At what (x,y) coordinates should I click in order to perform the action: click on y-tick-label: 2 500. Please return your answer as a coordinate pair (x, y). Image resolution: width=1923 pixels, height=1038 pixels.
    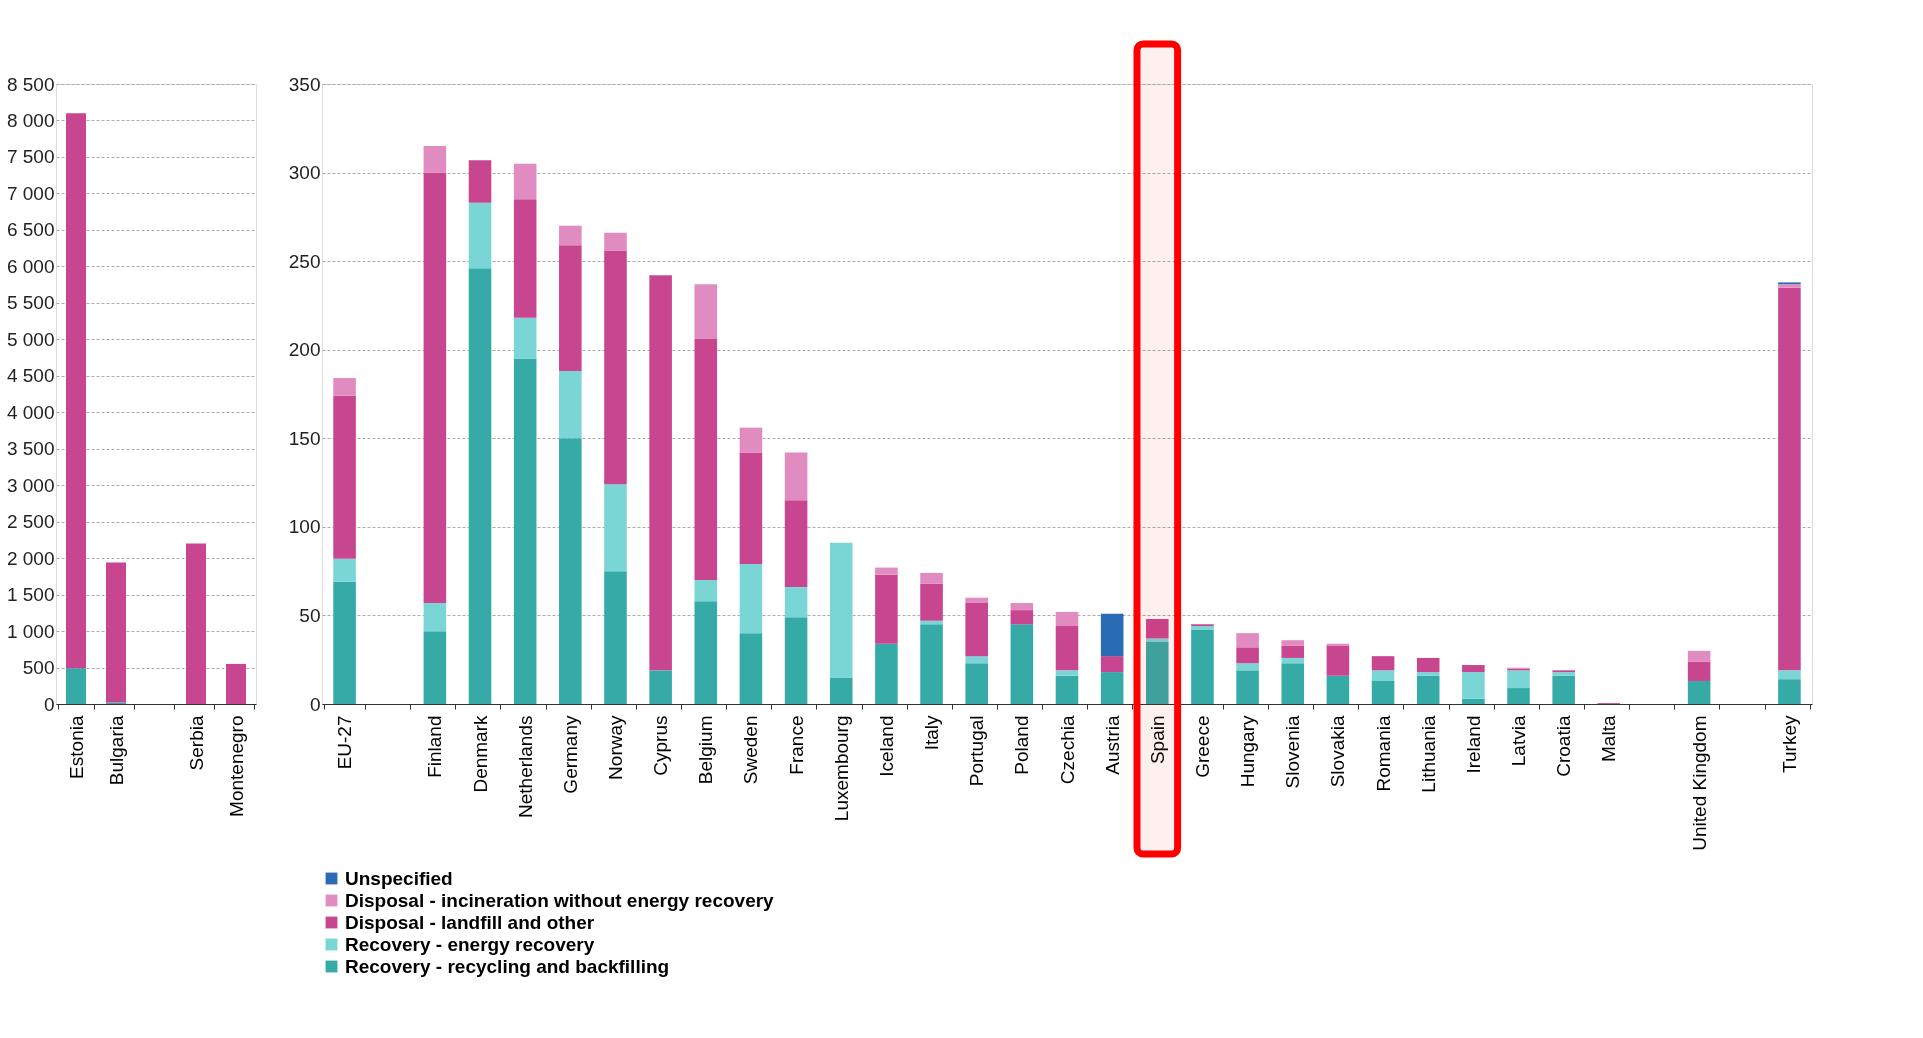
    Looking at the image, I should click on (30, 522).